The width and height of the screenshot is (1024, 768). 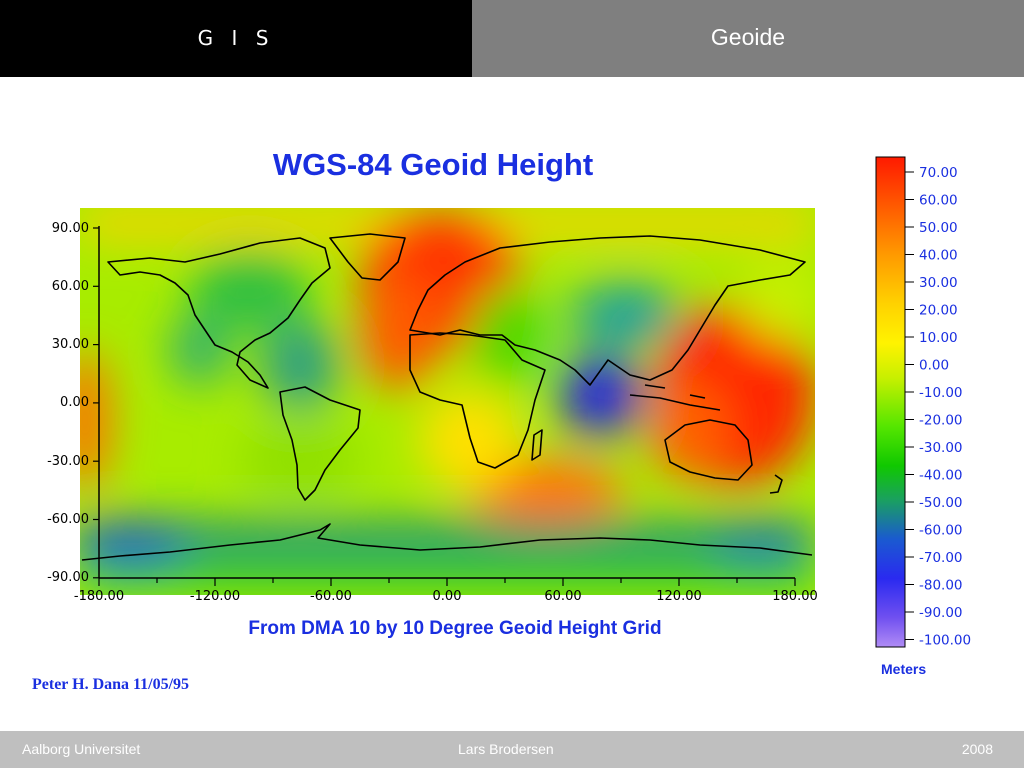 I want to click on south-america-outline, so click(x=320, y=443).